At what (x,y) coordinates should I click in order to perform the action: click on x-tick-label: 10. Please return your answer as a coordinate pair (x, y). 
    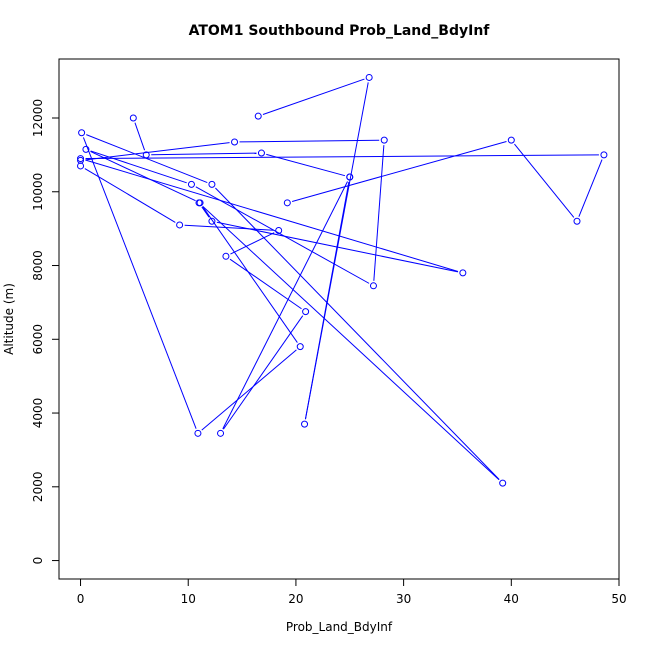
    Looking at the image, I should click on (188, 599).